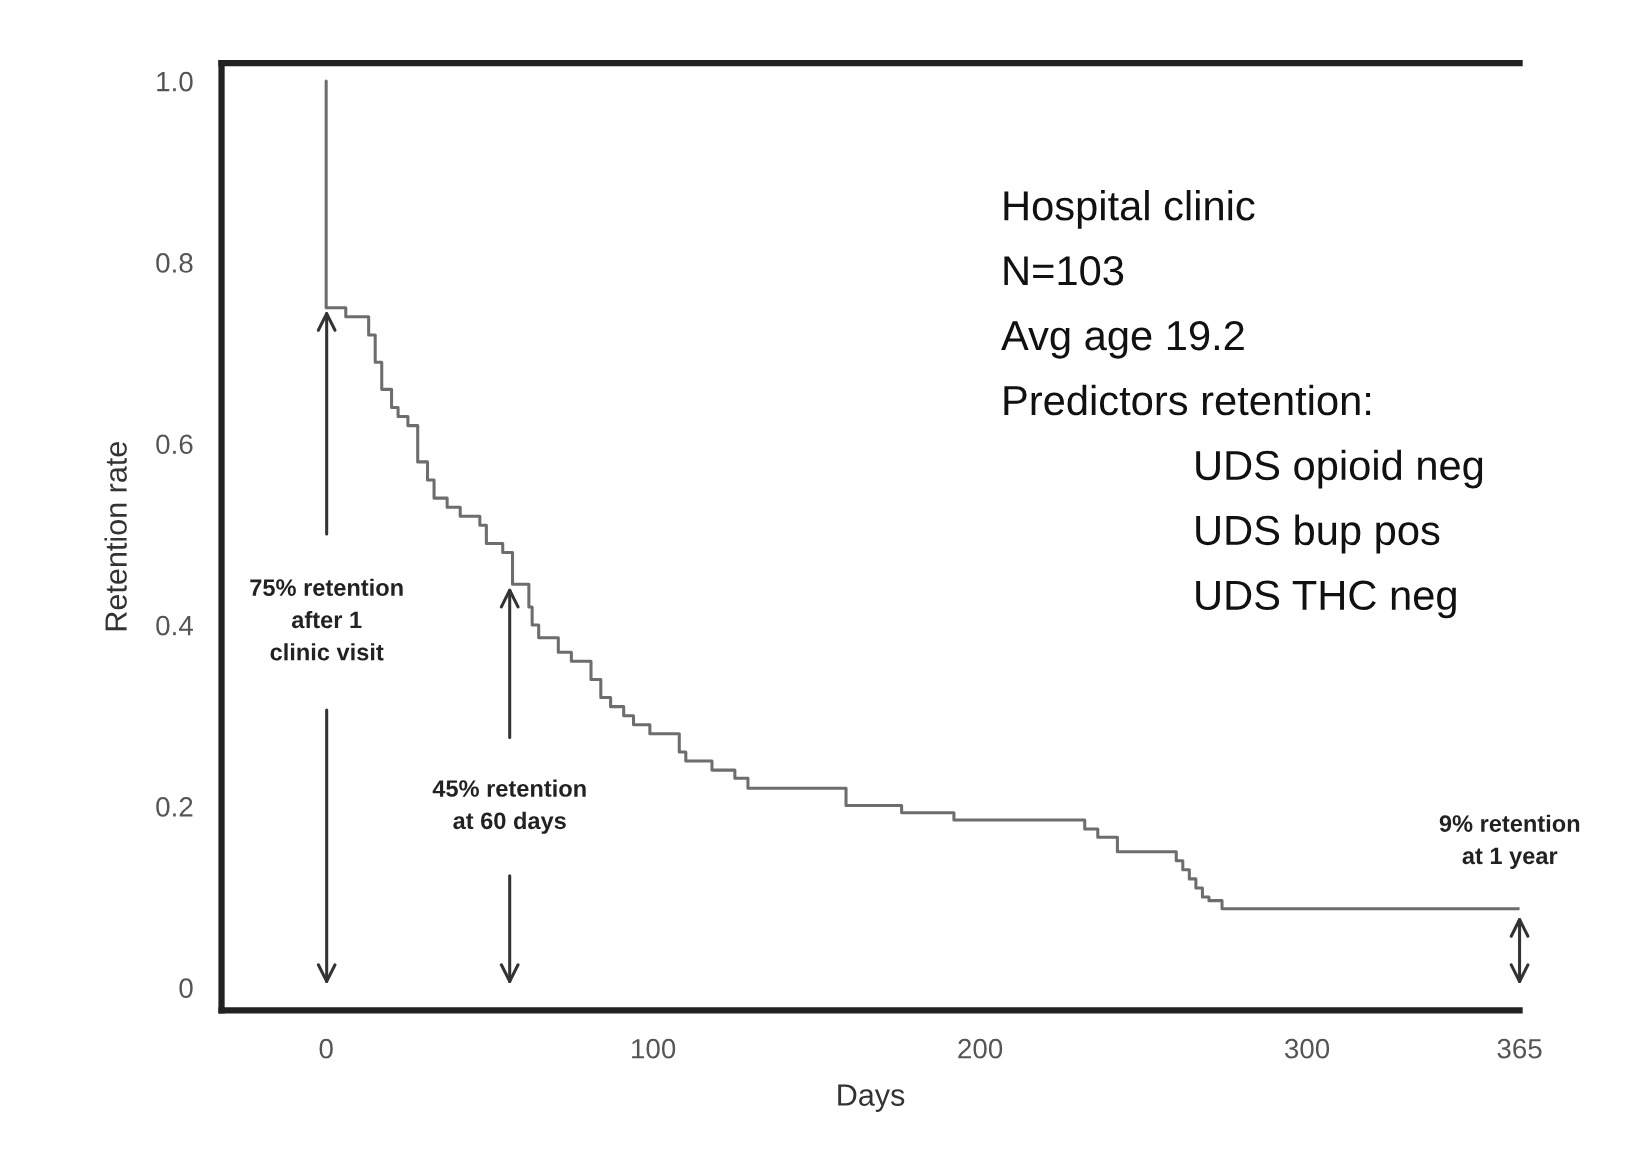  What do you see at coordinates (980, 1048) in the screenshot?
I see `x-tick-label: 200` at bounding box center [980, 1048].